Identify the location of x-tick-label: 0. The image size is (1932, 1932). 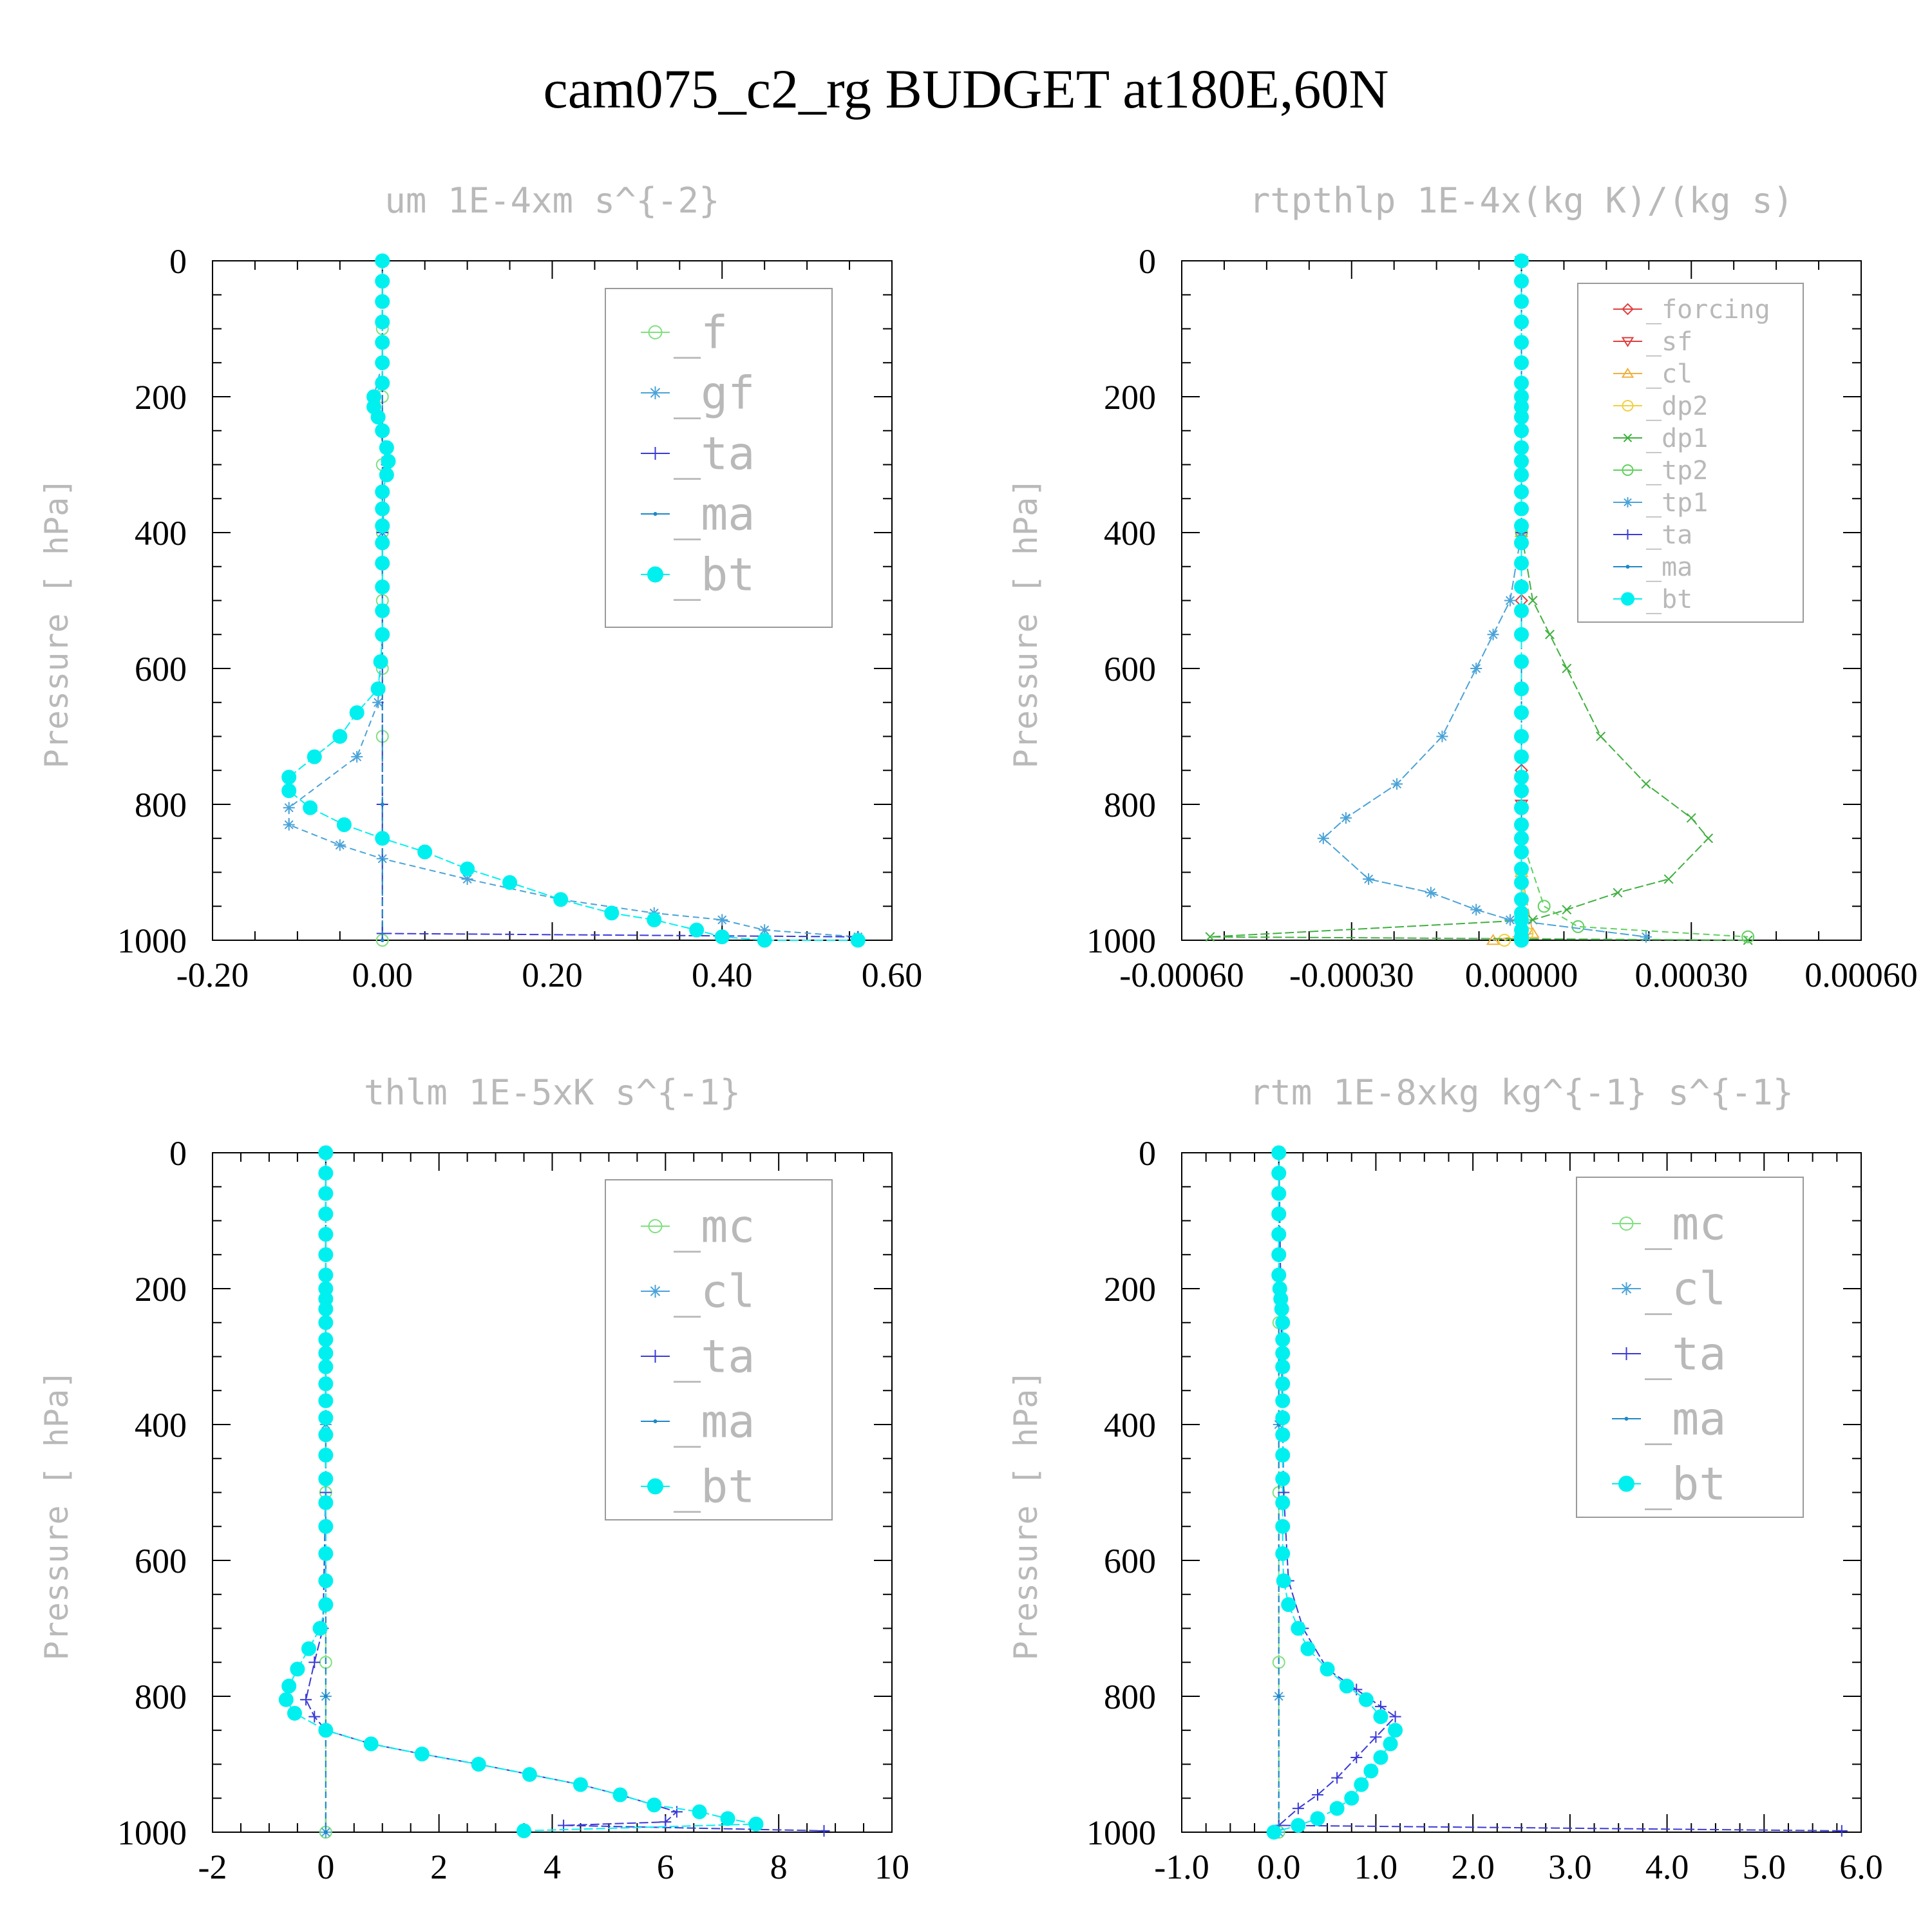
(326, 1867).